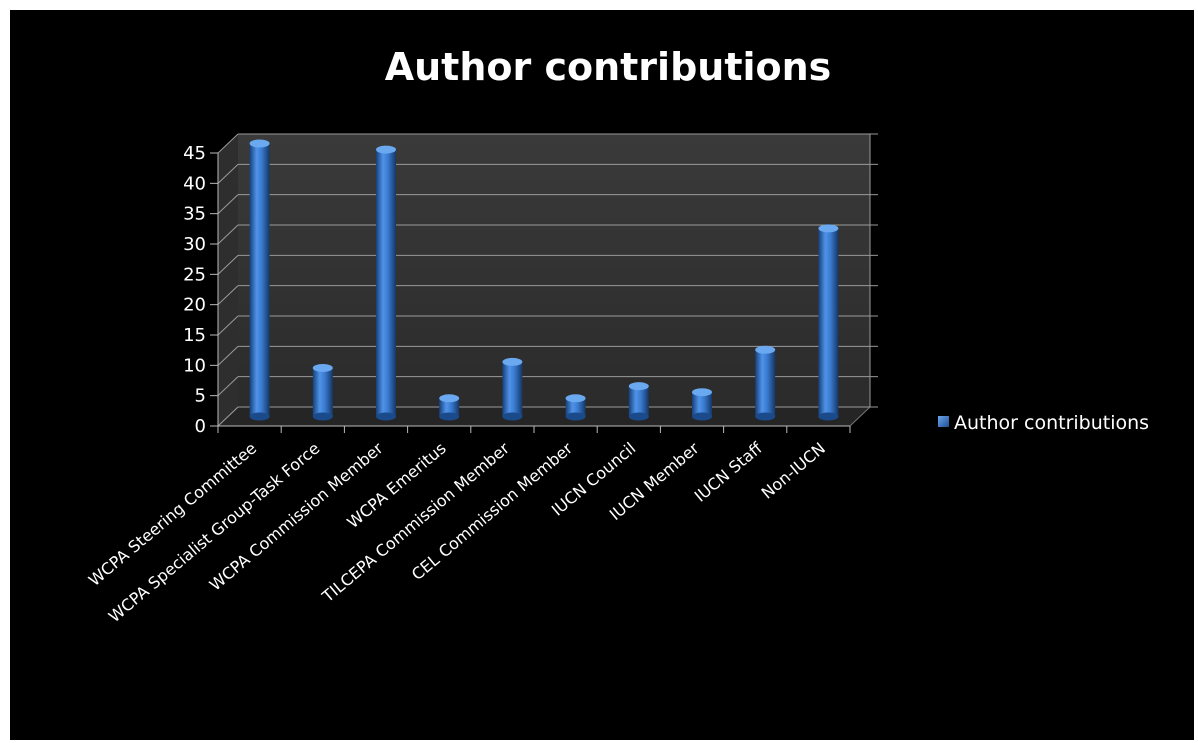 This screenshot has width=1198, height=743. What do you see at coordinates (194, 365) in the screenshot?
I see `y-tick-label: 10` at bounding box center [194, 365].